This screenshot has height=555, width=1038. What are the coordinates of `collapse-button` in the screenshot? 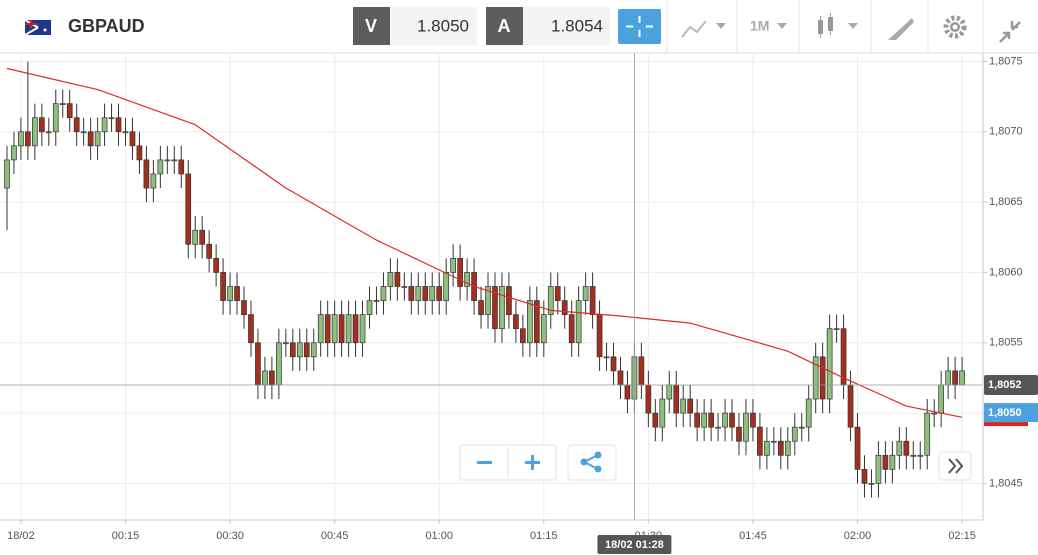 It's located at (1010, 32).